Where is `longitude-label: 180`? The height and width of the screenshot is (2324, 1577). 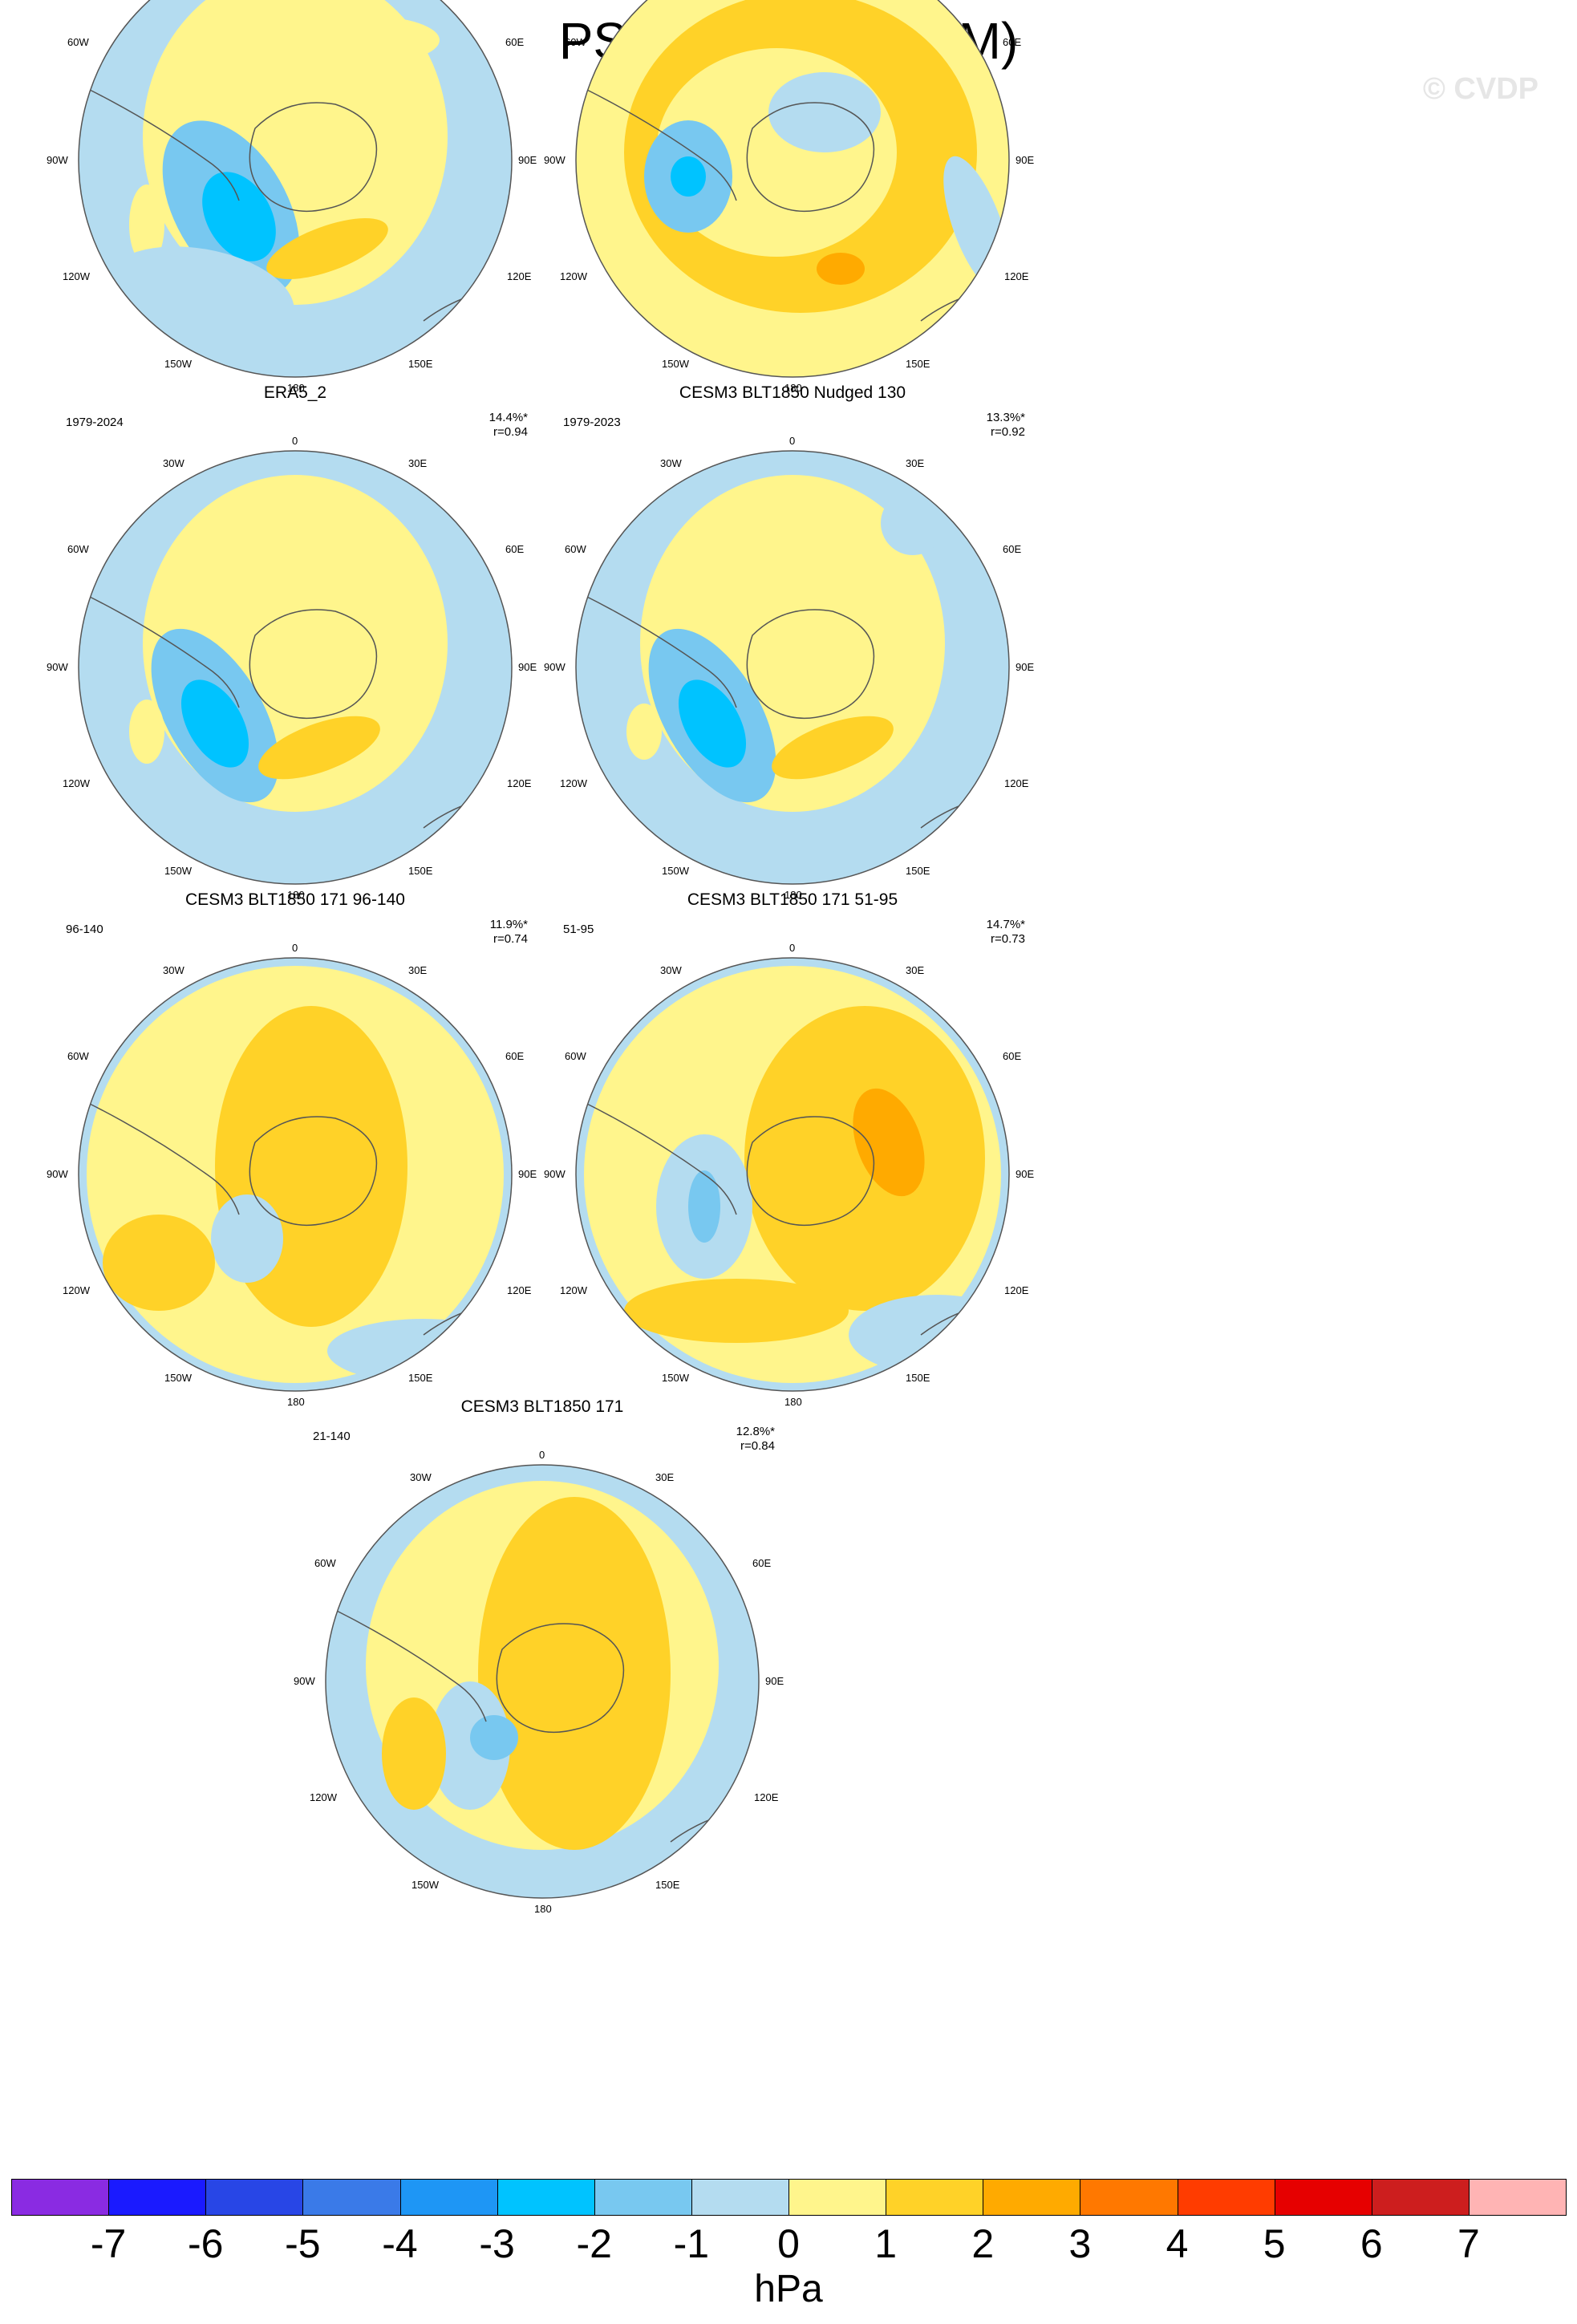 longitude-label: 180 is located at coordinates (296, 388).